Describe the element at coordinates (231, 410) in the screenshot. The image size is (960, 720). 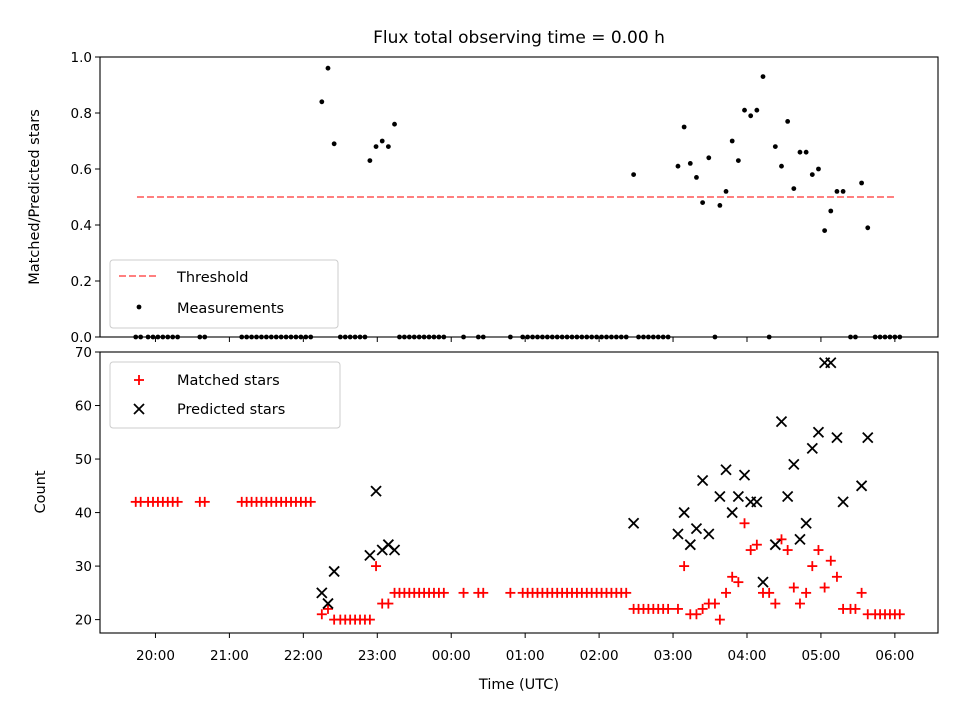
I see `predicted-legend-label: Predicted stars` at that location.